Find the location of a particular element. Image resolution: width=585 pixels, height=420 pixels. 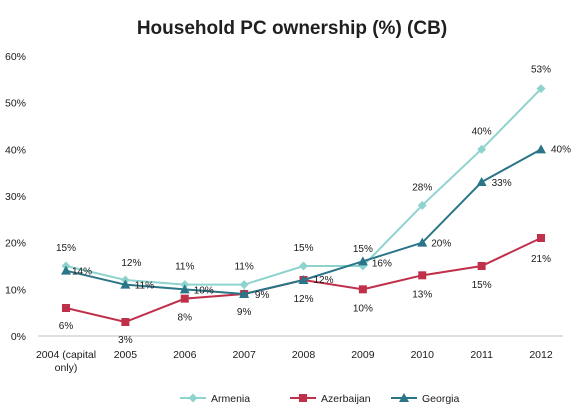

legend-item-armenia: Armenia is located at coordinates (215, 399).